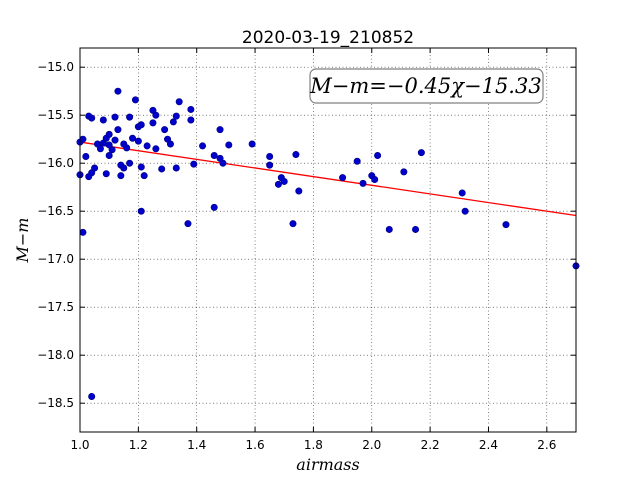  I want to click on fit-equation: M−m=−0.45χ−15.33, so click(425, 86).